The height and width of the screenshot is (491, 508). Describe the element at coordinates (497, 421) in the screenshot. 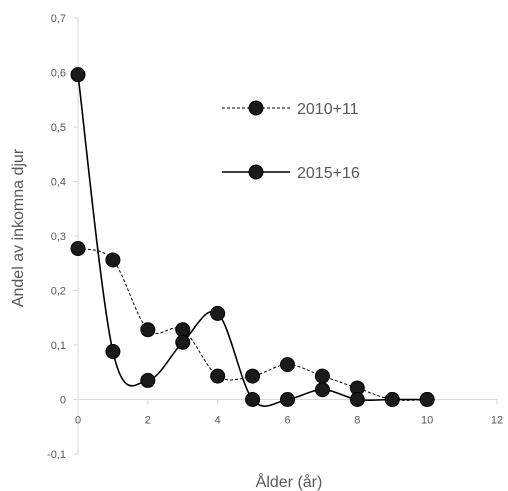

I see `x-tick-label: 12` at that location.